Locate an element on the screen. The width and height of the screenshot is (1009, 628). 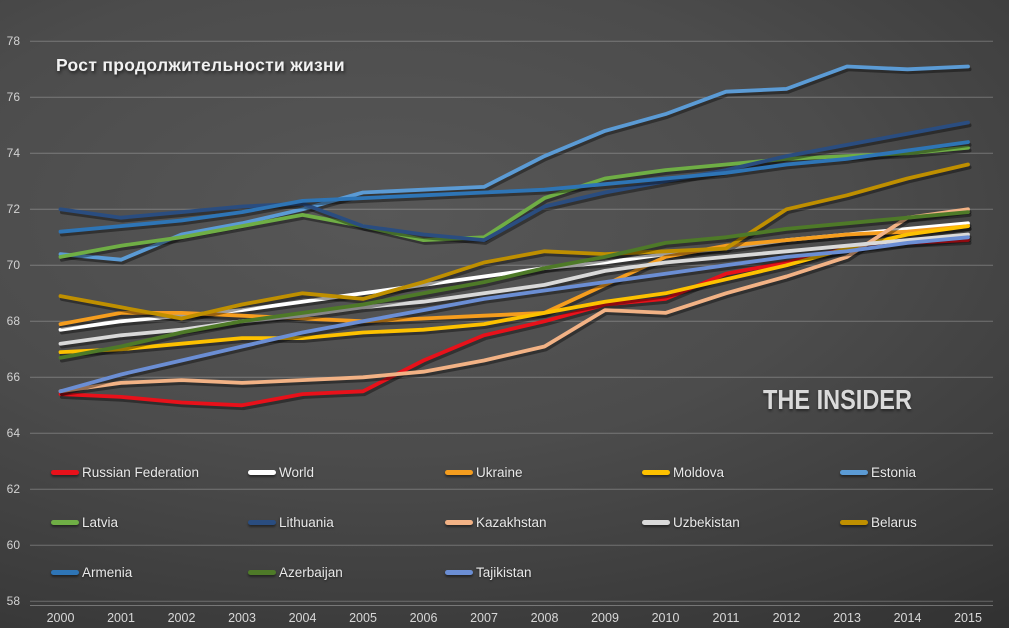
legend-swatch-world is located at coordinates (262, 472).